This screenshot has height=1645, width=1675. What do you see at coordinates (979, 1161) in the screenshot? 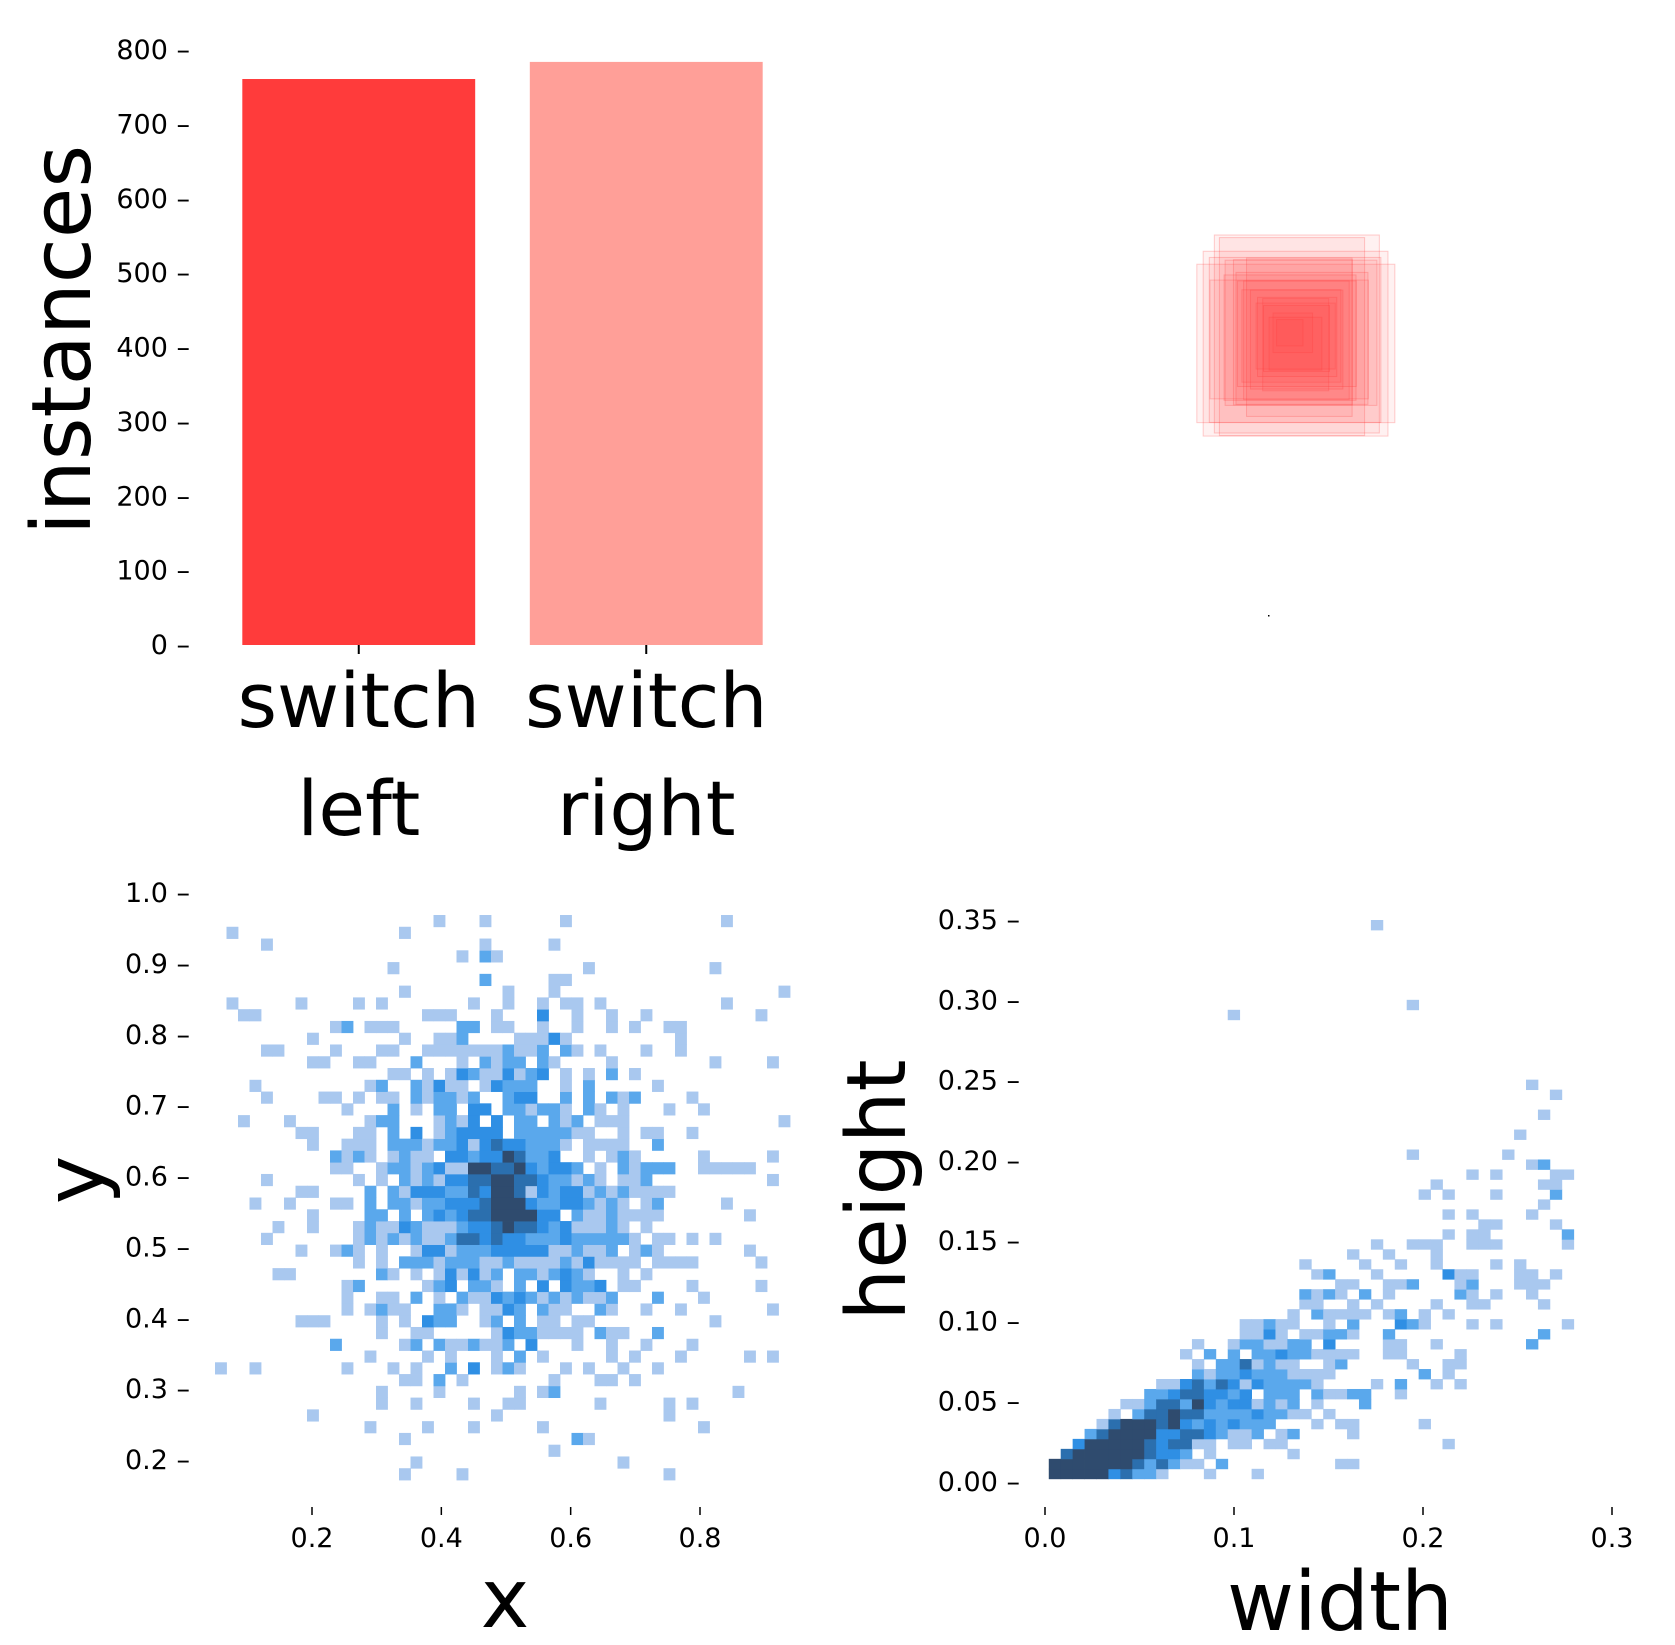
I see `wh-y-tick-label: 0.20 –` at bounding box center [979, 1161].